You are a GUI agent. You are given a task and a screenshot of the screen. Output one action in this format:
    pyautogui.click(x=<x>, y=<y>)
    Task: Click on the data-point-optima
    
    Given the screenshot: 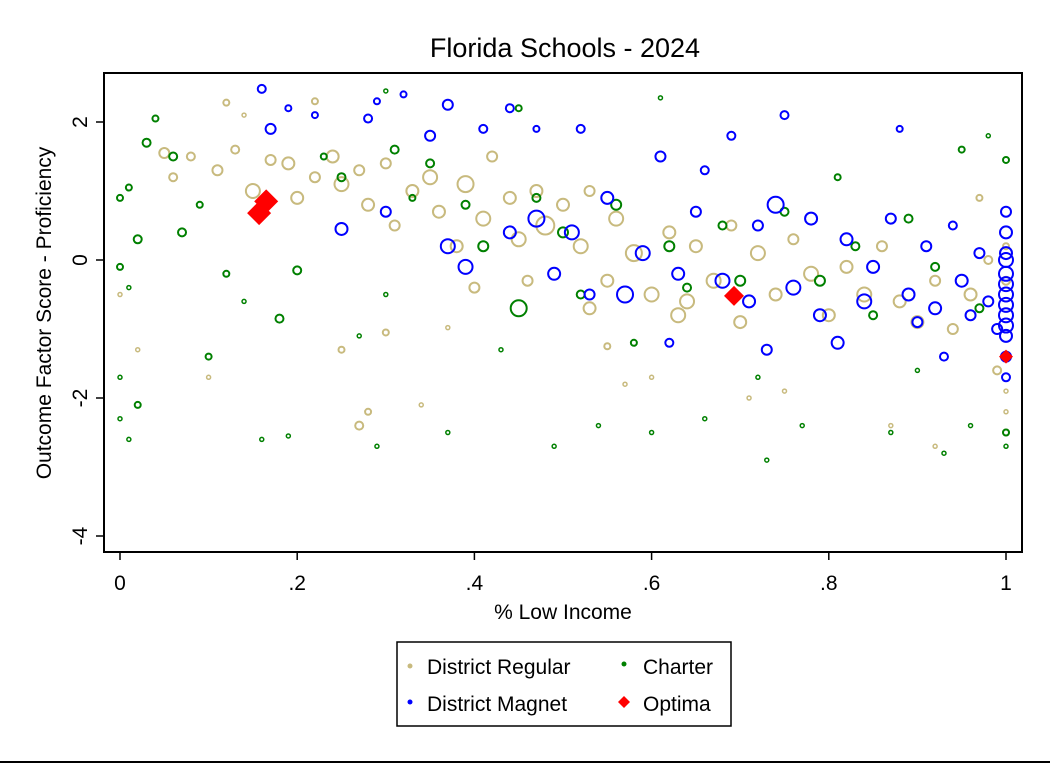 What is the action you would take?
    pyautogui.click(x=733, y=295)
    